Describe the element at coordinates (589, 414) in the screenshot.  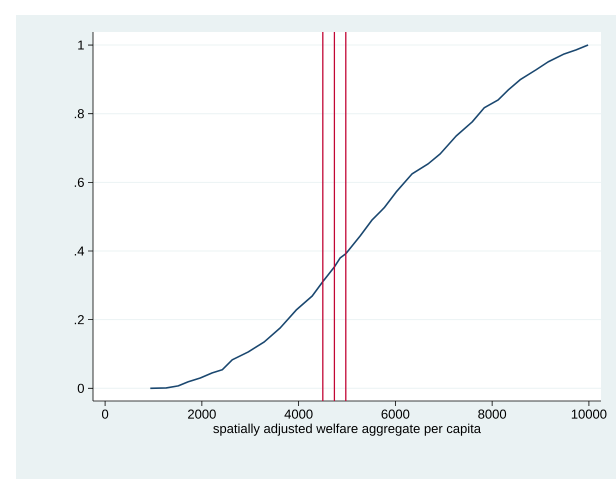
I see `x-tick-label: 10000` at that location.